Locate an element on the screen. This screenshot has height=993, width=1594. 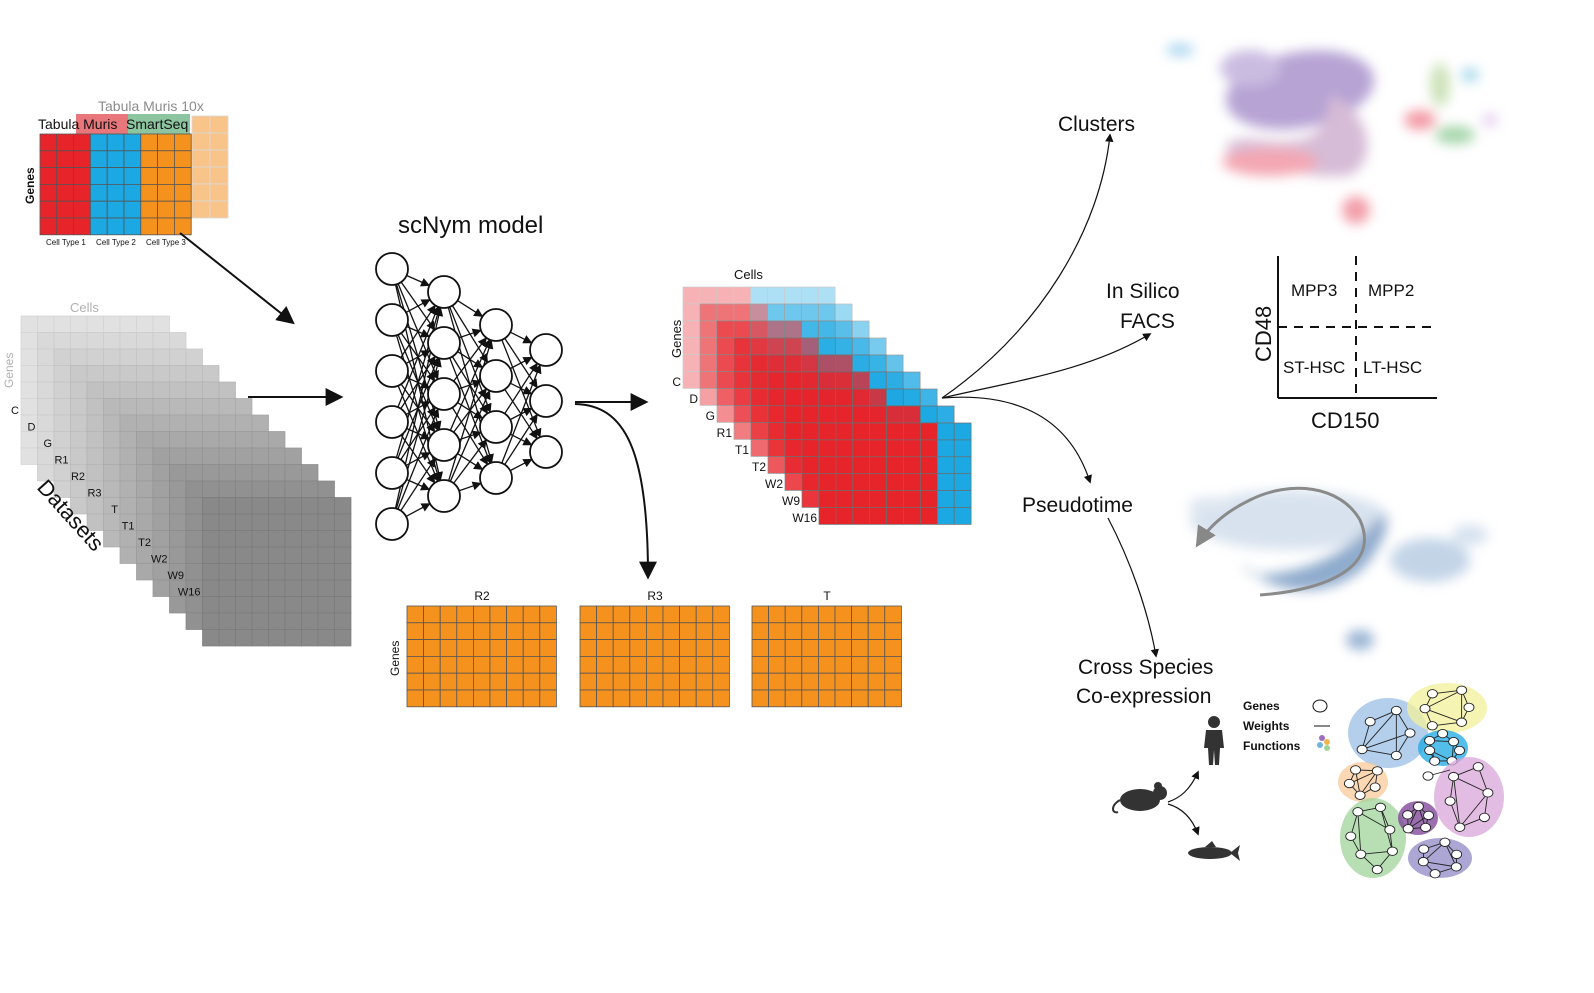
output-row-label: Genes is located at coordinates (395, 658).